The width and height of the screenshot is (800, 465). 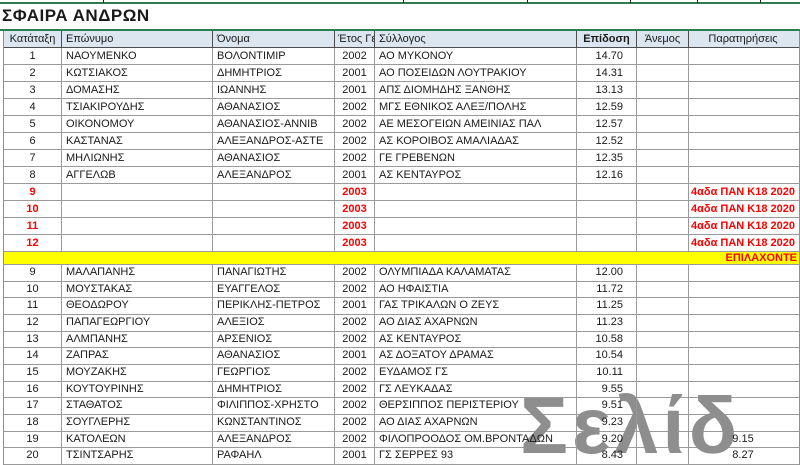 What do you see at coordinates (476, 90) in the screenshot?
I see `club-cell: ΑΠΣ ΔΙΟΜΗΔΗΣ ΞΑΝΘΗΣ` at bounding box center [476, 90].